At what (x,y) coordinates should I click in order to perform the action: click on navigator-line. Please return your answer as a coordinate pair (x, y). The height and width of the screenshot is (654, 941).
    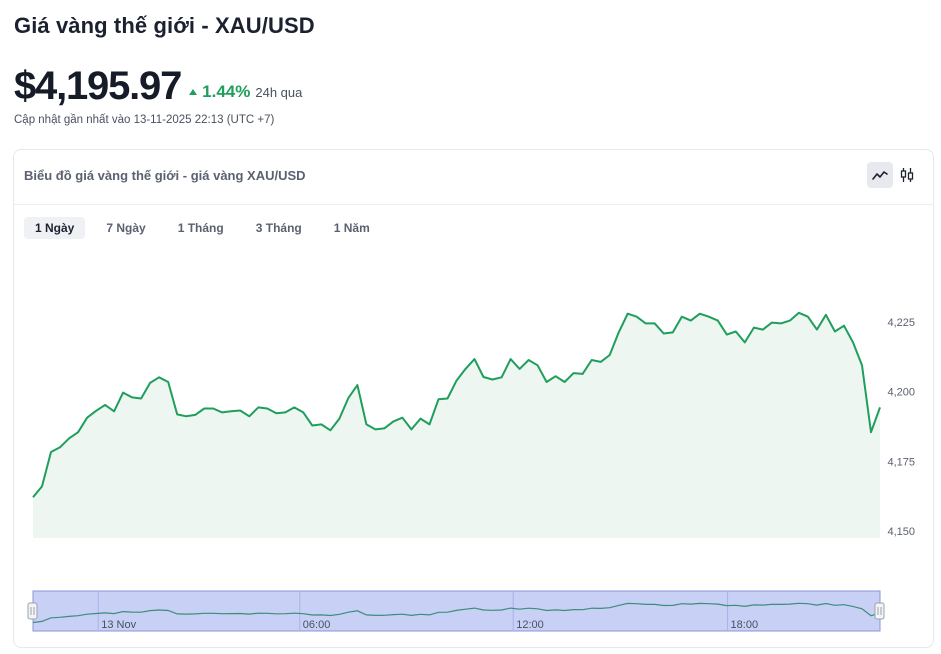
    Looking at the image, I should click on (456, 613).